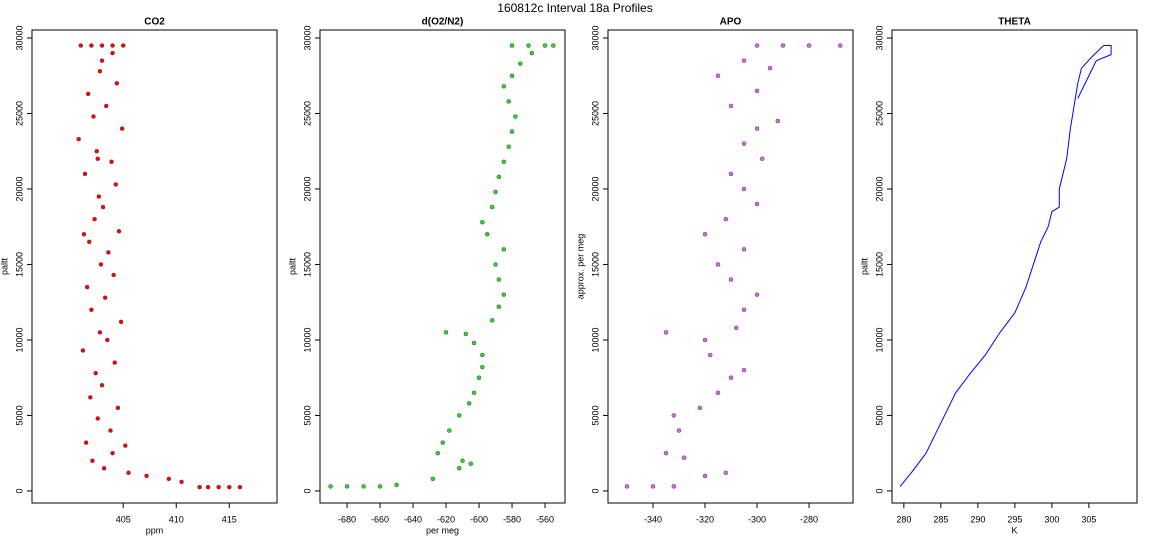  Describe the element at coordinates (1088, 519) in the screenshot. I see `x-tick-label: 305` at that location.